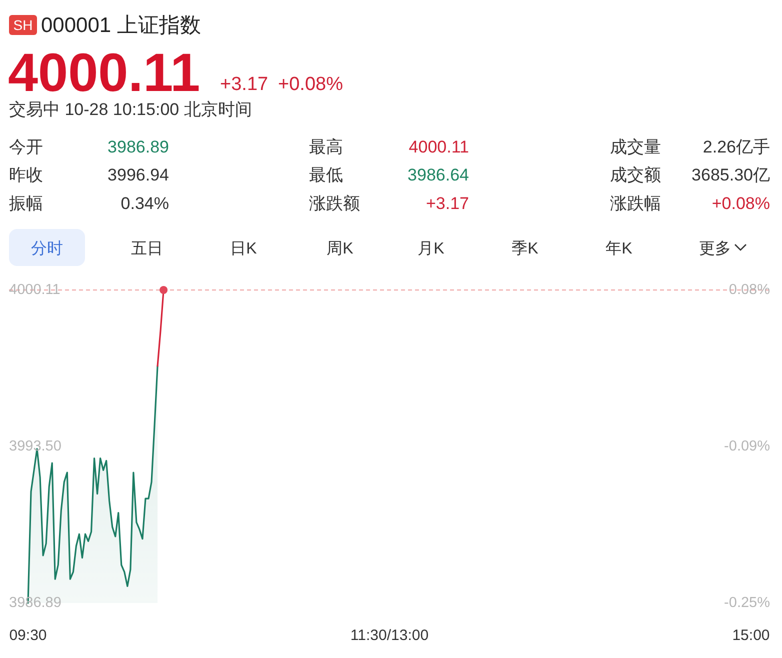  What do you see at coordinates (635, 175) in the screenshot?
I see `text: 成交额` at bounding box center [635, 175].